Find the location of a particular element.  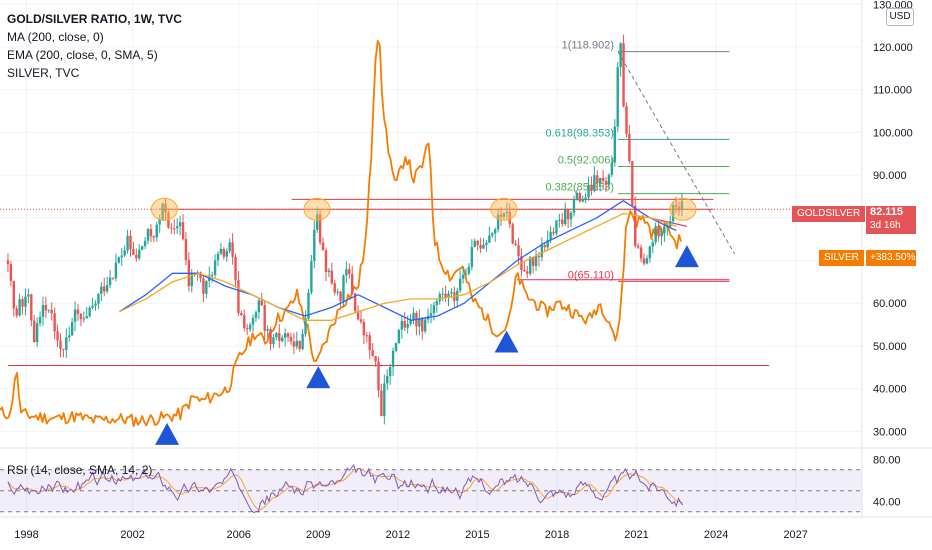

trend-line is located at coordinates (676, 153).